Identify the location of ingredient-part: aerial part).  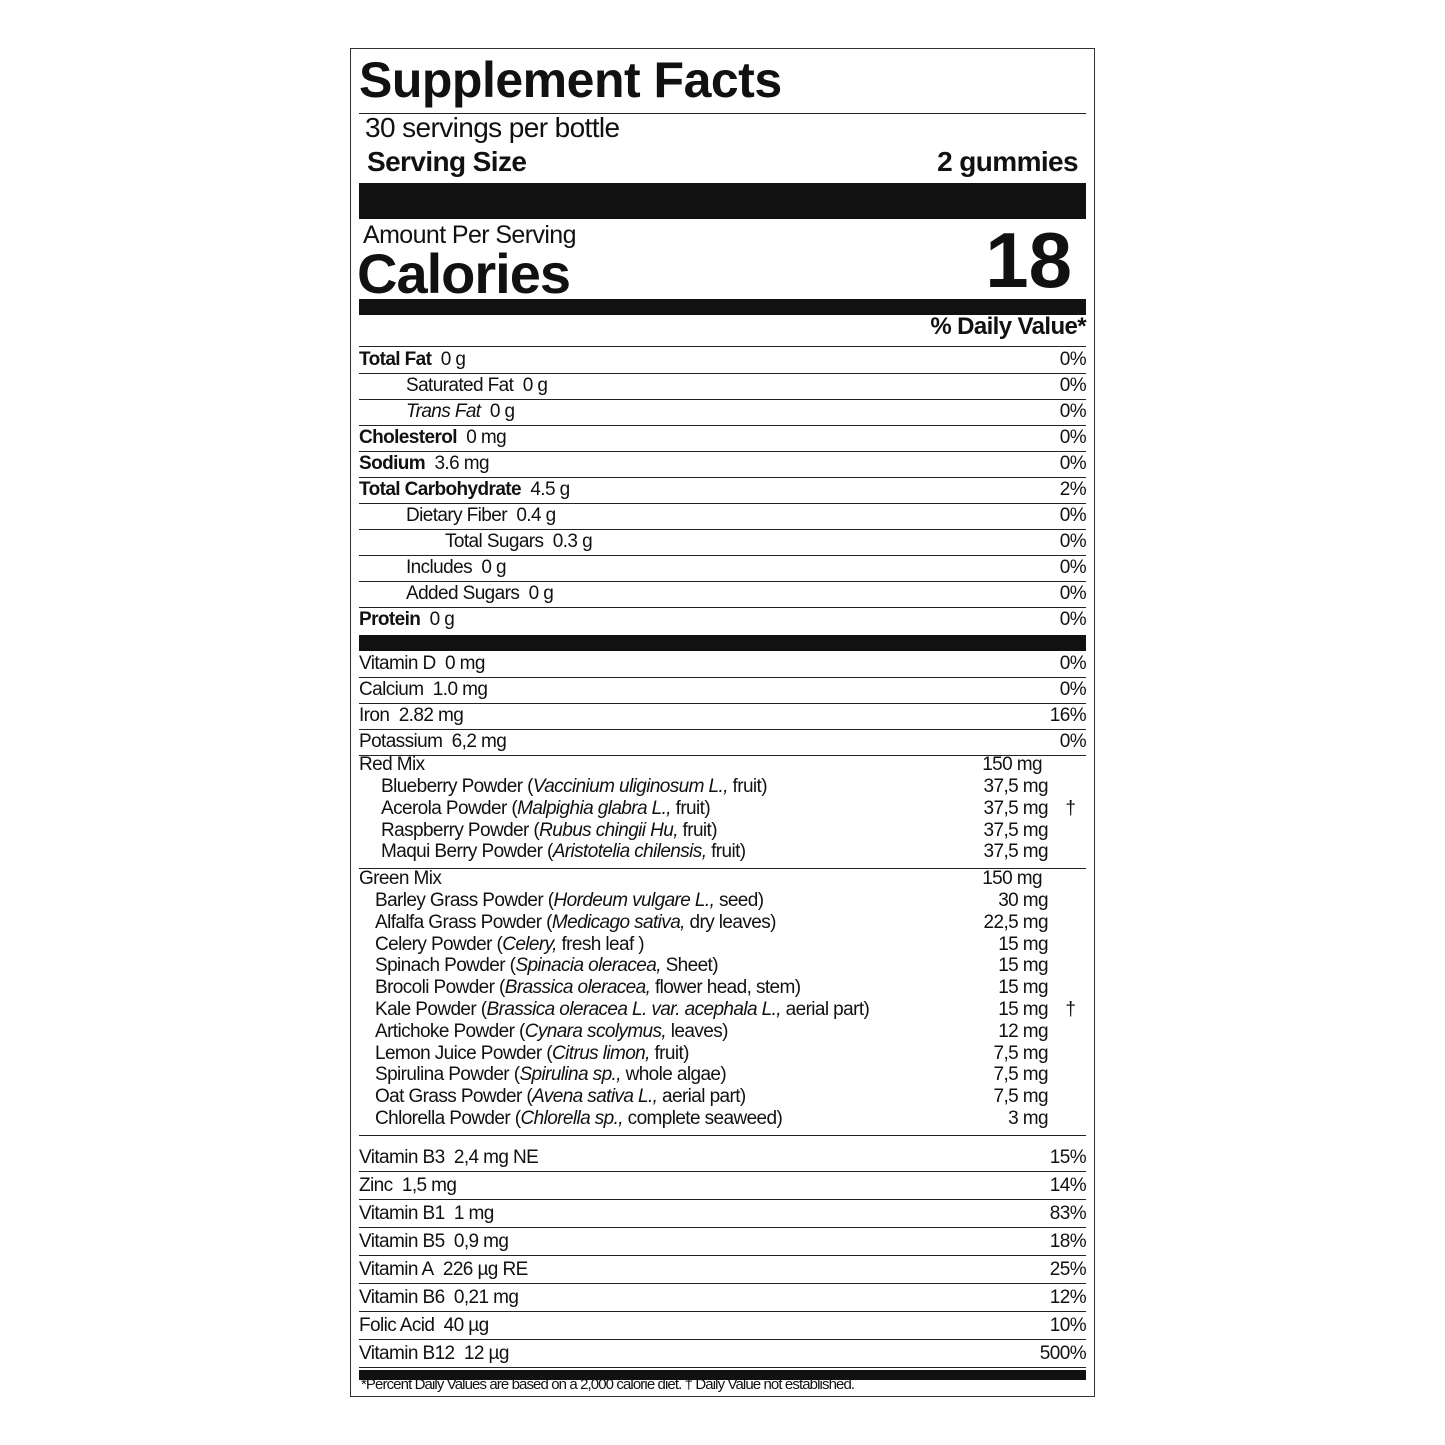
(701, 1097).